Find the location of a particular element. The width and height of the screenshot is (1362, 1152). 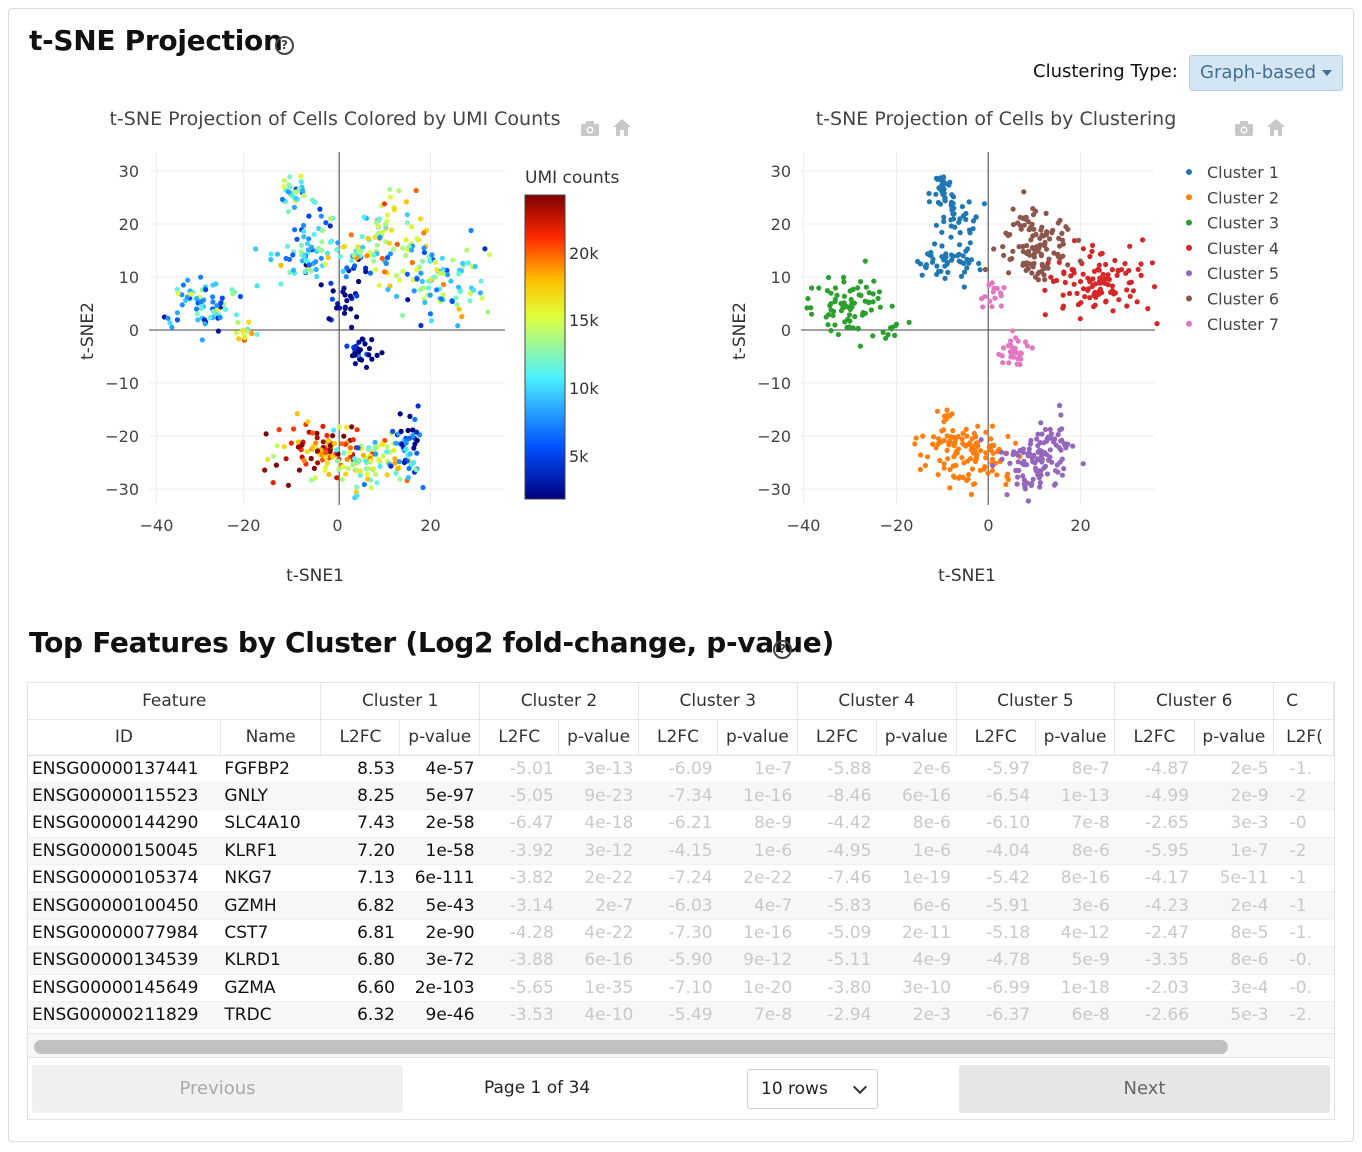

col-header-name: Name is located at coordinates (271, 737).